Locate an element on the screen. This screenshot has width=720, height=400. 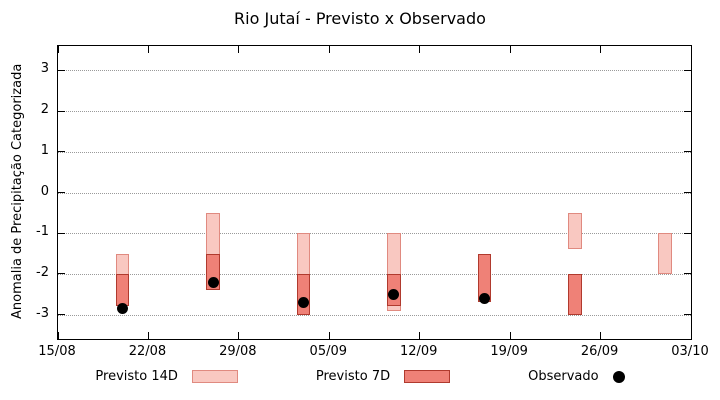
y-tick-label: 3 is located at coordinates (44, 69).